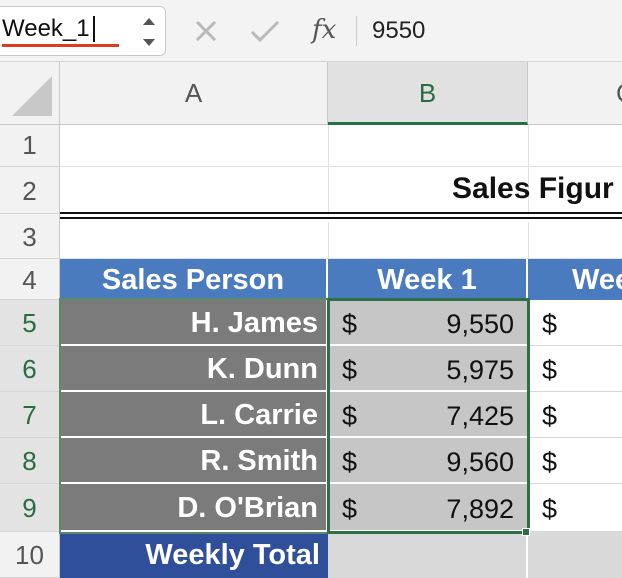  I want to click on week-2-total-cell, so click(575, 555).